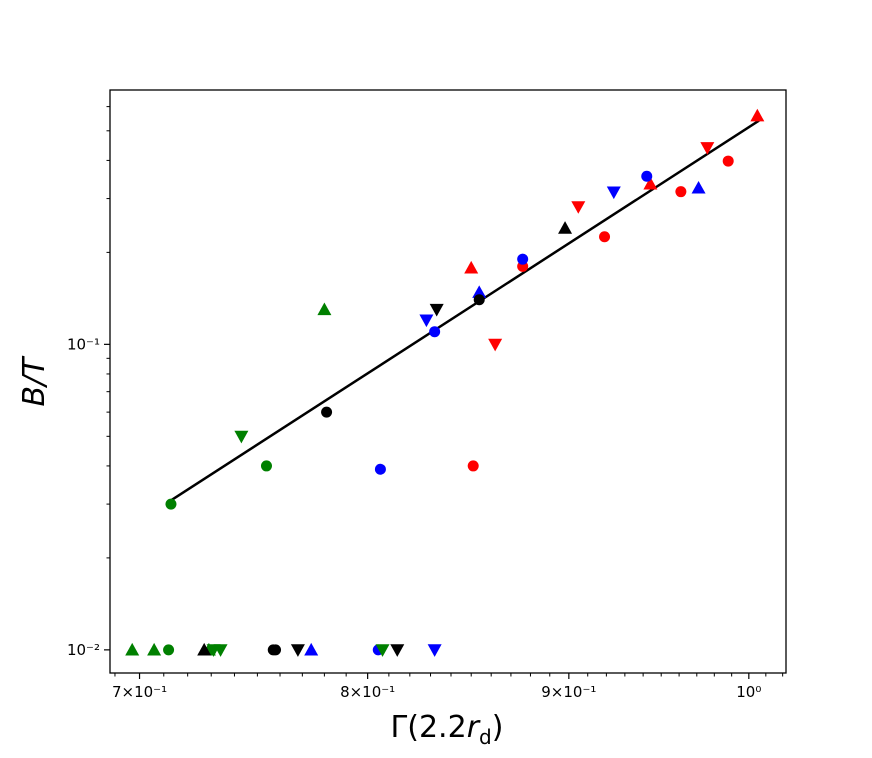 Image resolution: width=872 pixels, height=758 pixels. I want to click on x-tick-label: 10⁰, so click(748, 692).